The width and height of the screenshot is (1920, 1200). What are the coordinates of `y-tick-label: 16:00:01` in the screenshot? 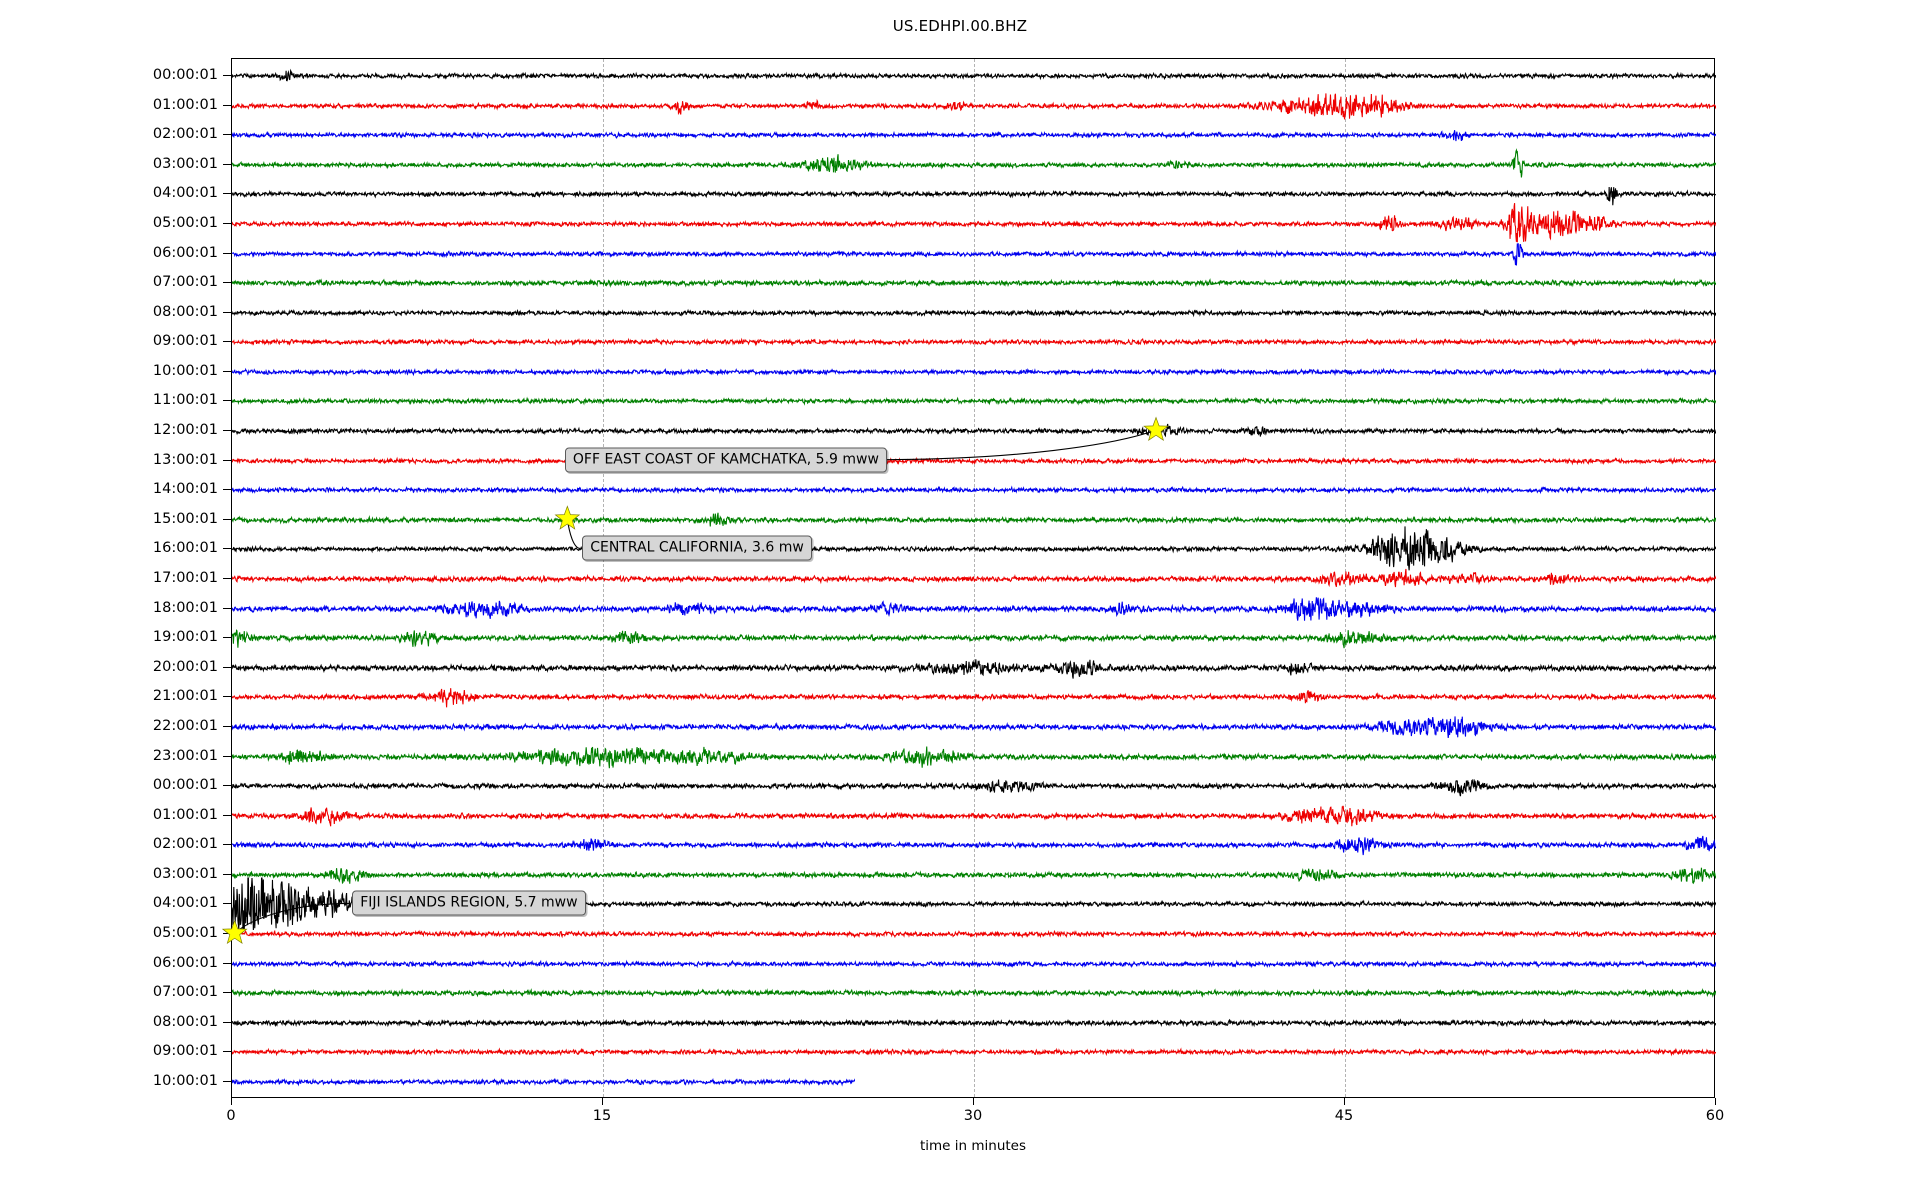 It's located at (185, 548).